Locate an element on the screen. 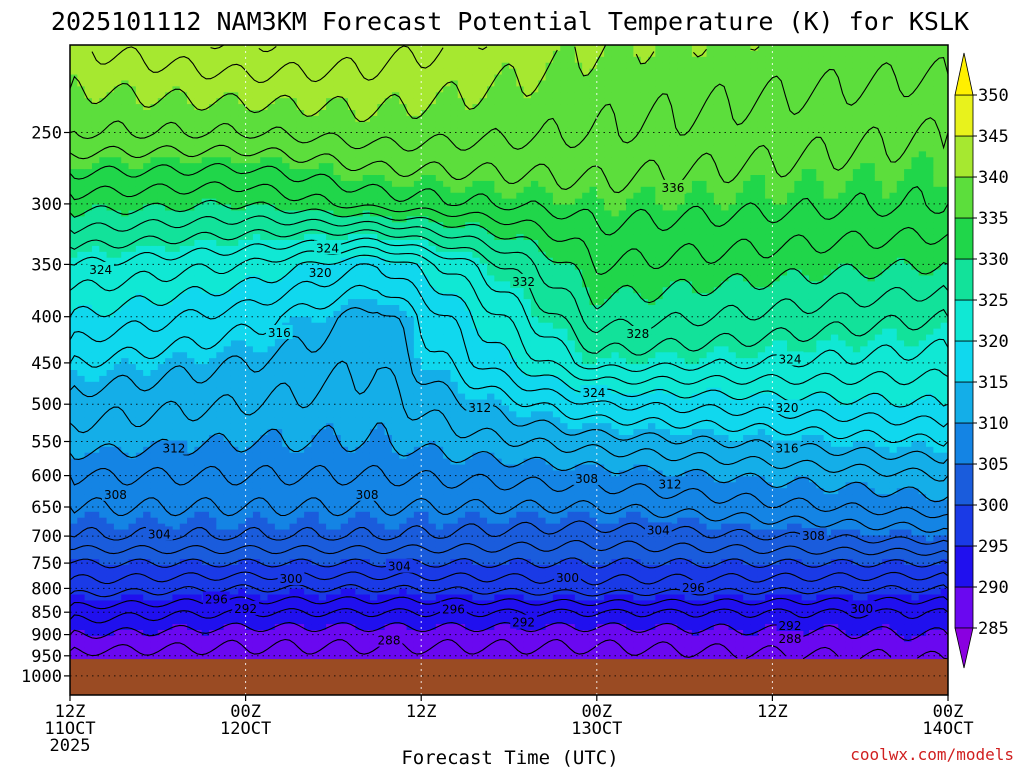 This screenshot has height=768, width=1024. y-tick-label: 1000 is located at coordinates (41, 677).